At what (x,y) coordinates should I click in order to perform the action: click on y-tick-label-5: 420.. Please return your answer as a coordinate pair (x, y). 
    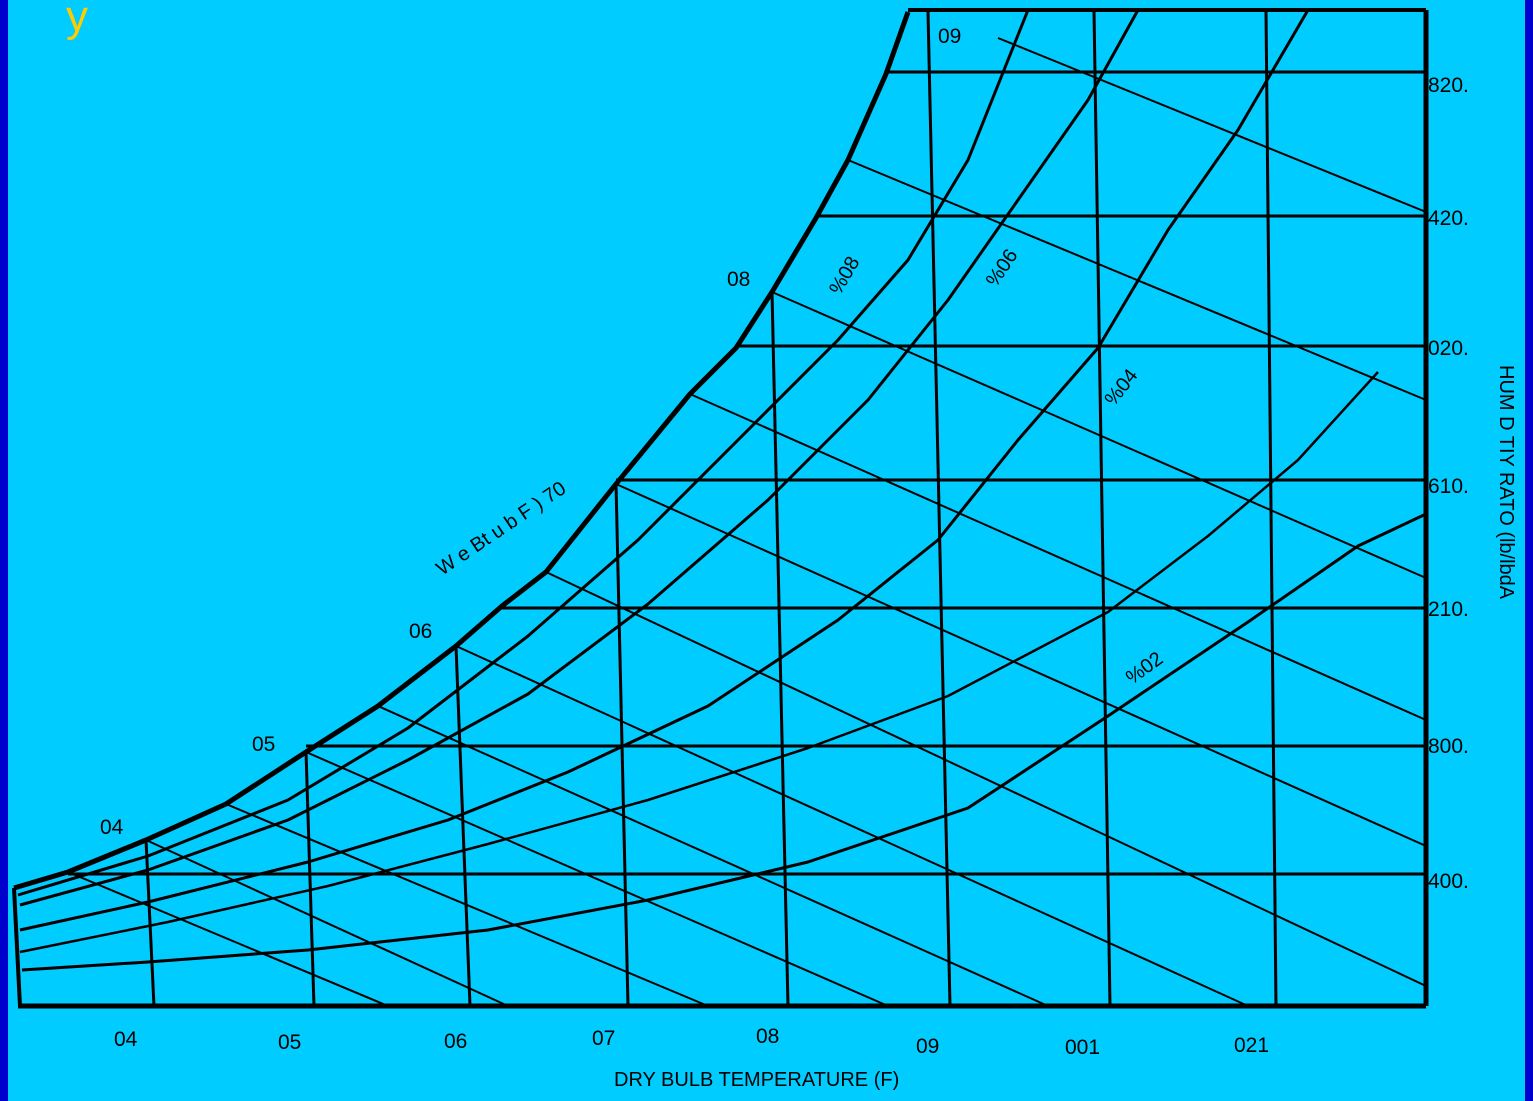
    Looking at the image, I should click on (1448, 218).